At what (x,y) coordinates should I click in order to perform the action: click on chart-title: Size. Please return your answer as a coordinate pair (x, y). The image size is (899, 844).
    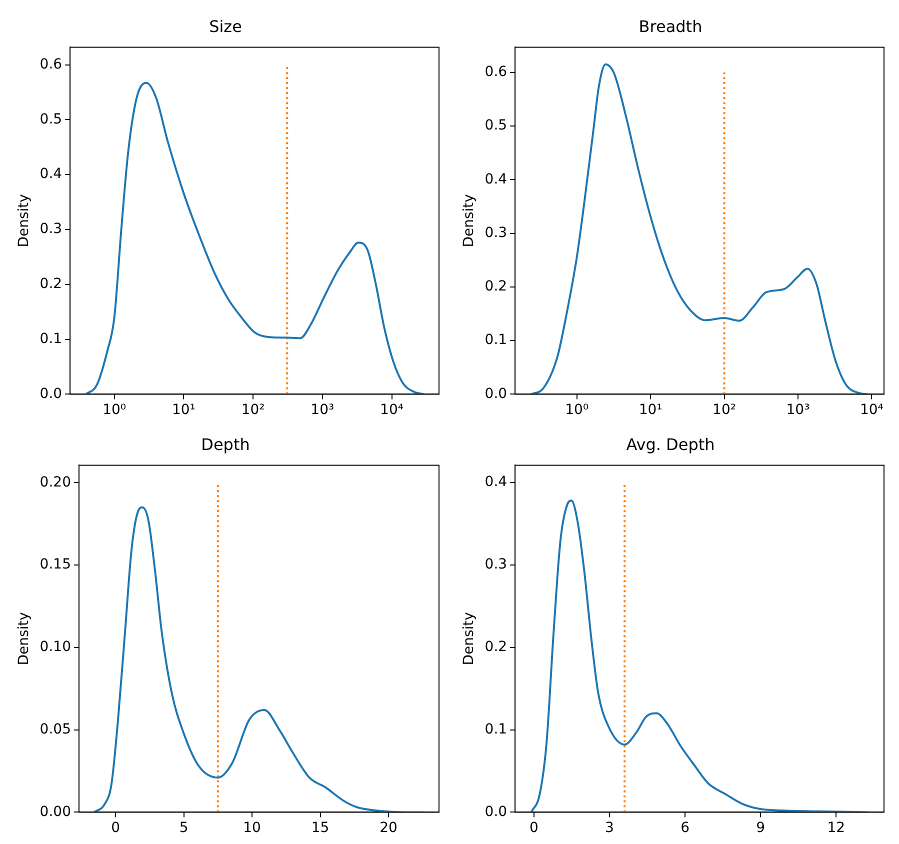
    Looking at the image, I should click on (225, 26).